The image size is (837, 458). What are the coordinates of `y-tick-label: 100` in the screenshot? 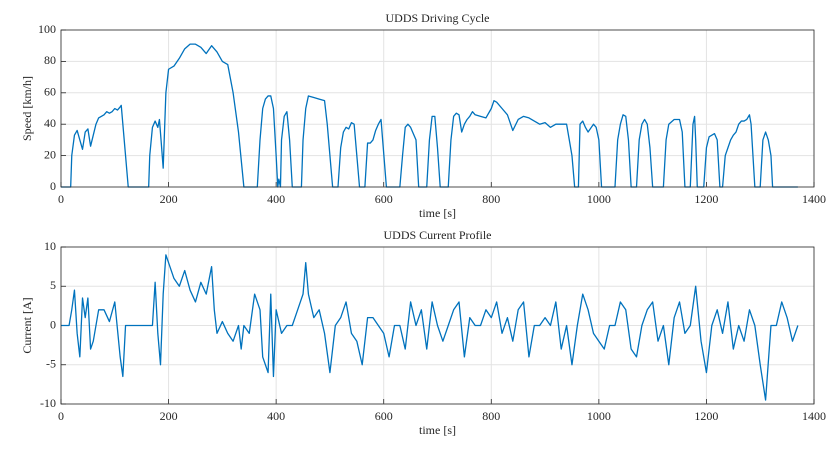 It's located at (47, 29).